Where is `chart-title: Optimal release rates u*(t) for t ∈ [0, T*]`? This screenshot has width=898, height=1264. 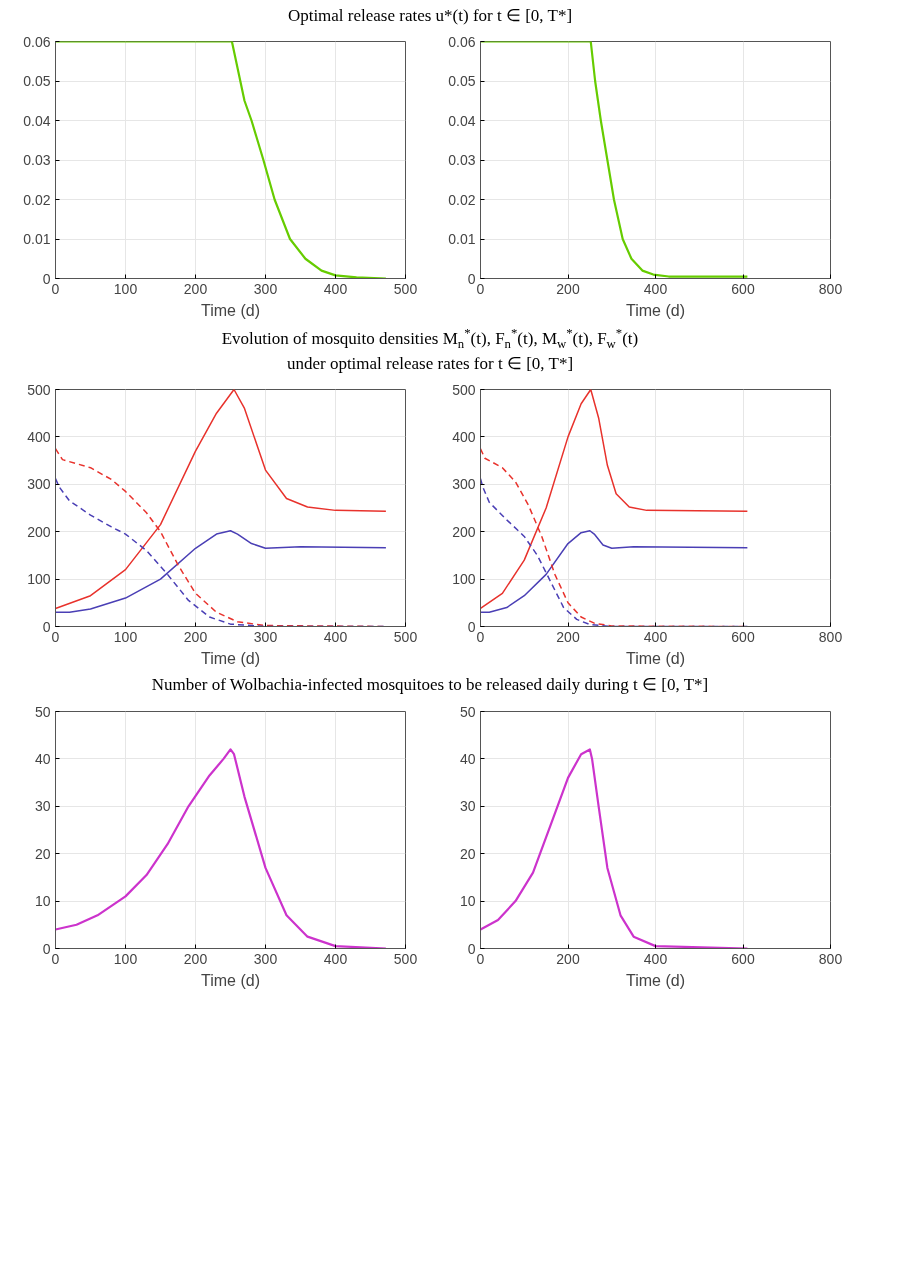
chart-title: Optimal release rates u*(t) for t ∈ [0, T*] is located at coordinates (430, 16).